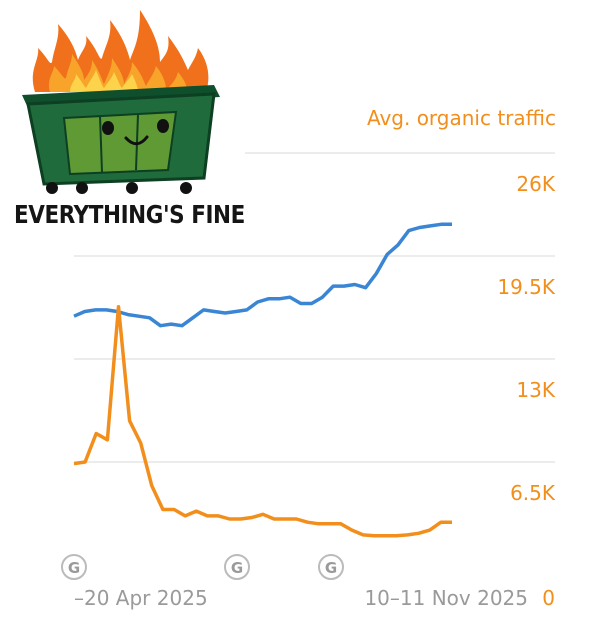 The height and width of the screenshot is (644, 590). Describe the element at coordinates (141, 598) in the screenshot. I see `x-tick-label: –20 Apr 2025` at that location.